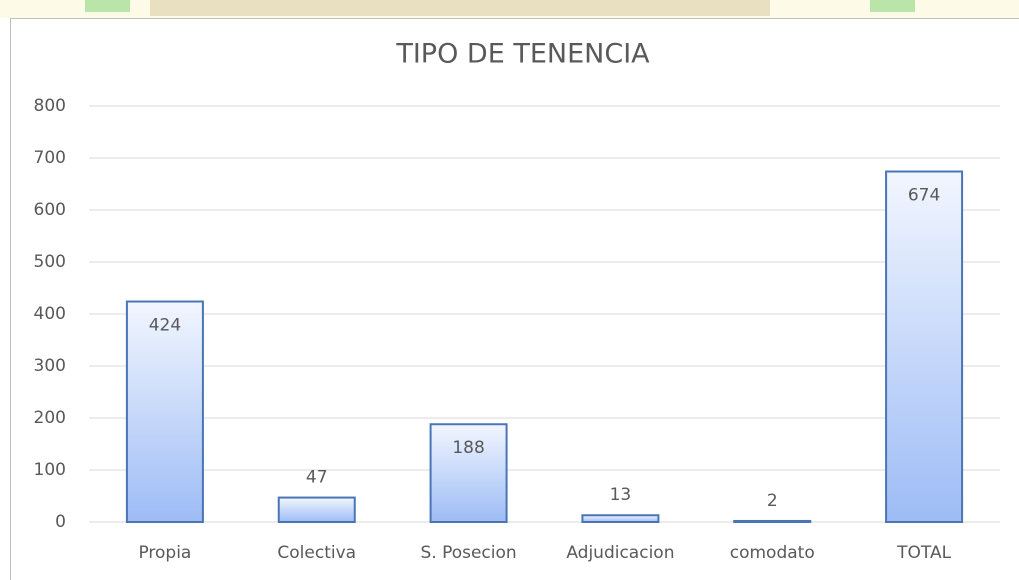 The height and width of the screenshot is (580, 1019). What do you see at coordinates (165, 326) in the screenshot?
I see `data-label: 424` at bounding box center [165, 326].